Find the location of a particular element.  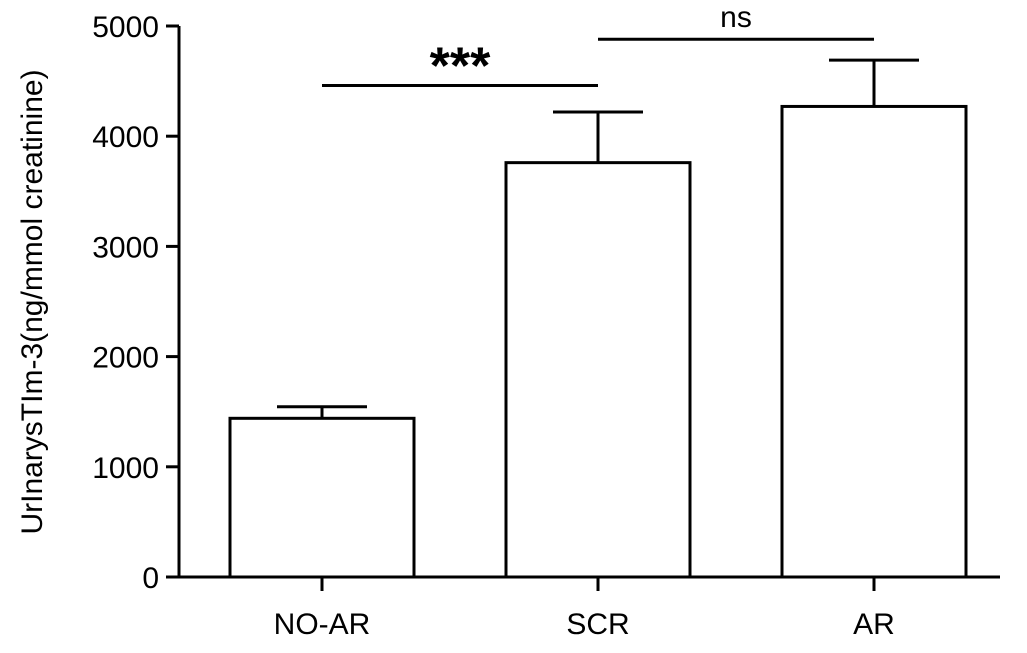

significance-layer: *** ns is located at coordinates (598, 48).